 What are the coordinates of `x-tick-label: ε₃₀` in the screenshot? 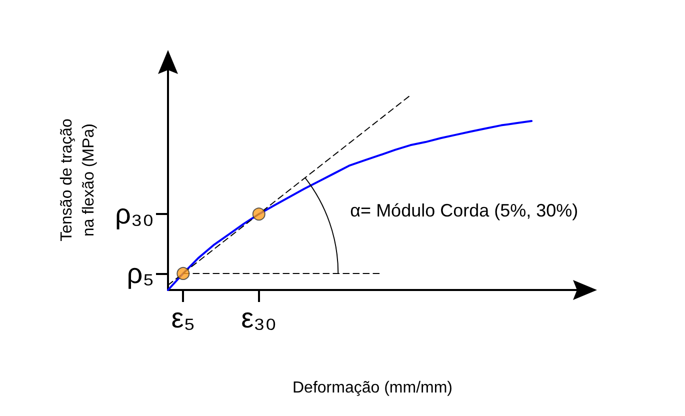 It's located at (259, 318).